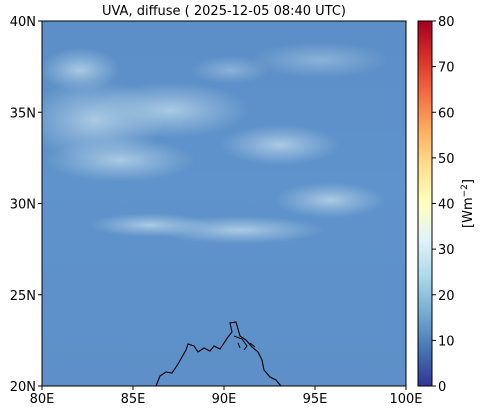 This screenshot has width=480, height=412. I want to click on coastline-inlet, so click(244, 343).